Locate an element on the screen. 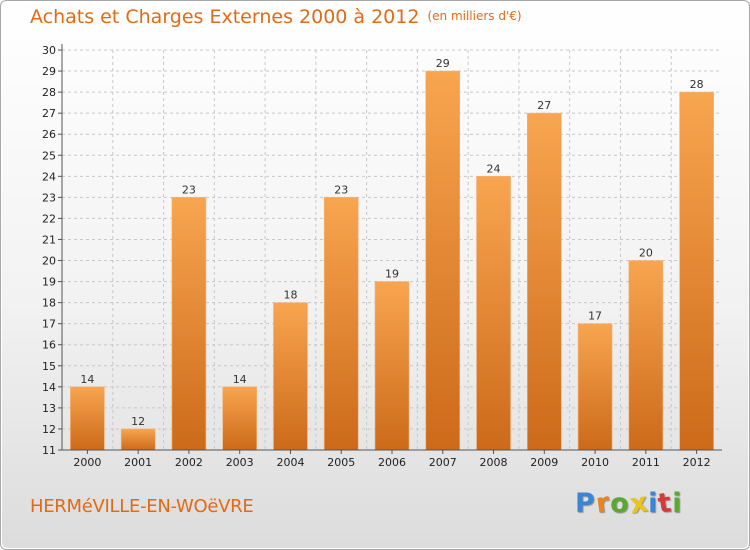 Image resolution: width=750 pixels, height=550 pixels. data-label-2008: 24 is located at coordinates (494, 168).